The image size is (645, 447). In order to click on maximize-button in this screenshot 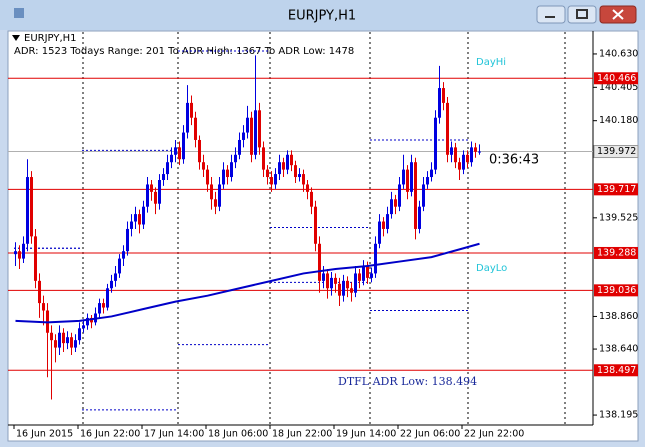, I will do `click(582, 14)`.